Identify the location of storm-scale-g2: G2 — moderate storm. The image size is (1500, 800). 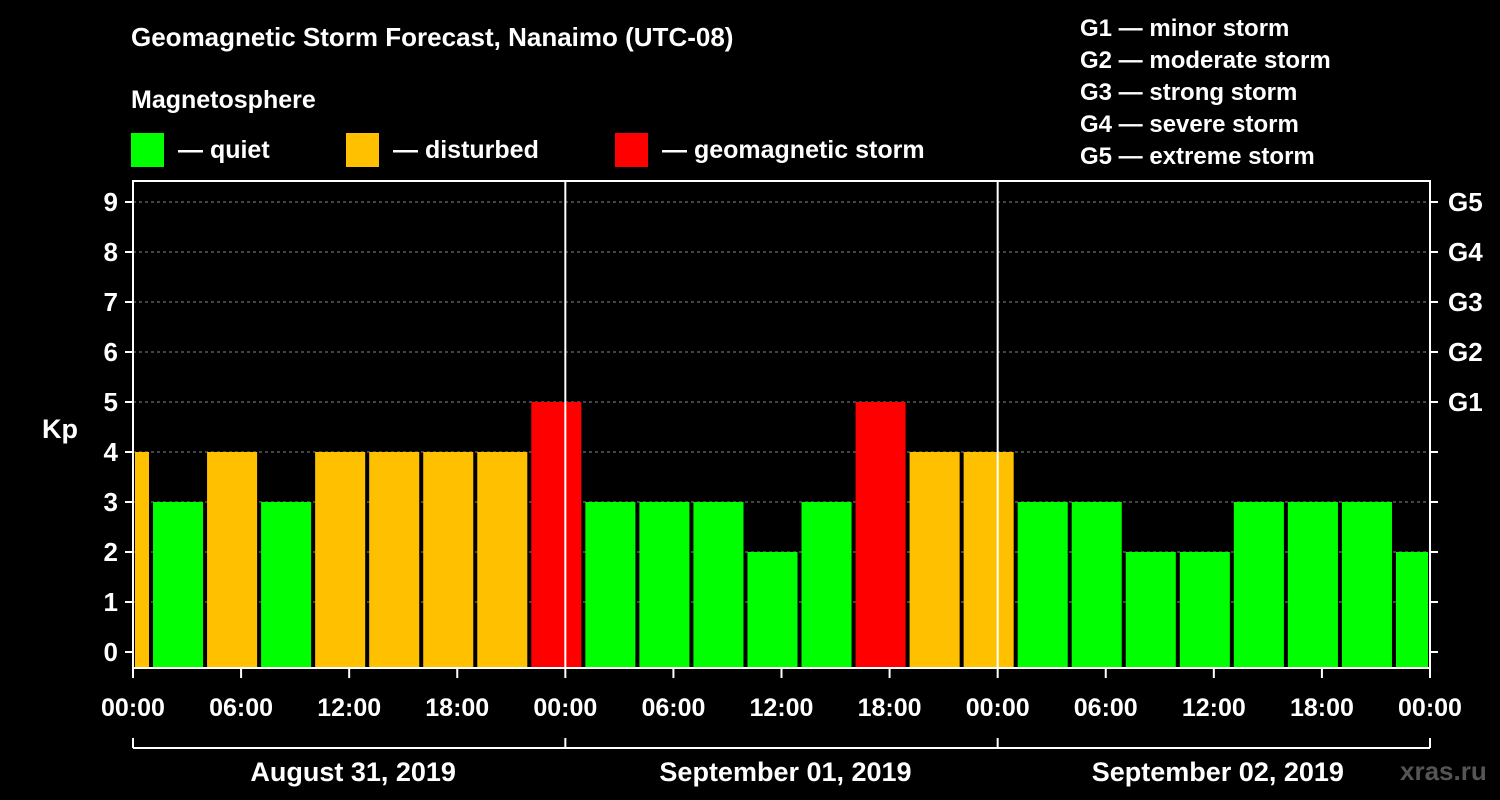
(1205, 60).